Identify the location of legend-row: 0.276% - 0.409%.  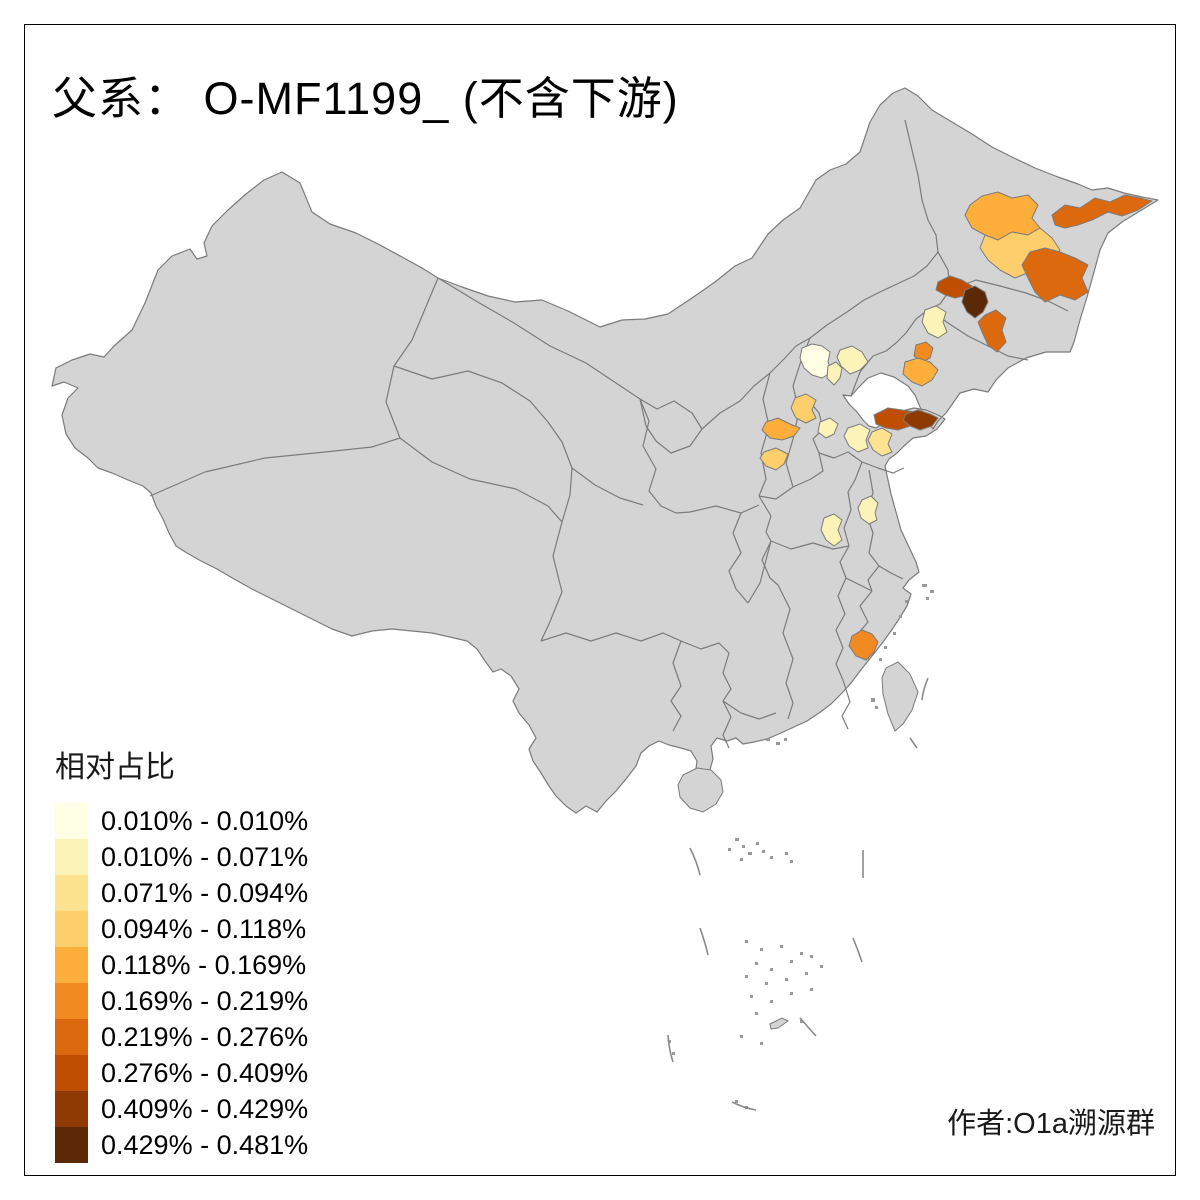
(181, 1073).